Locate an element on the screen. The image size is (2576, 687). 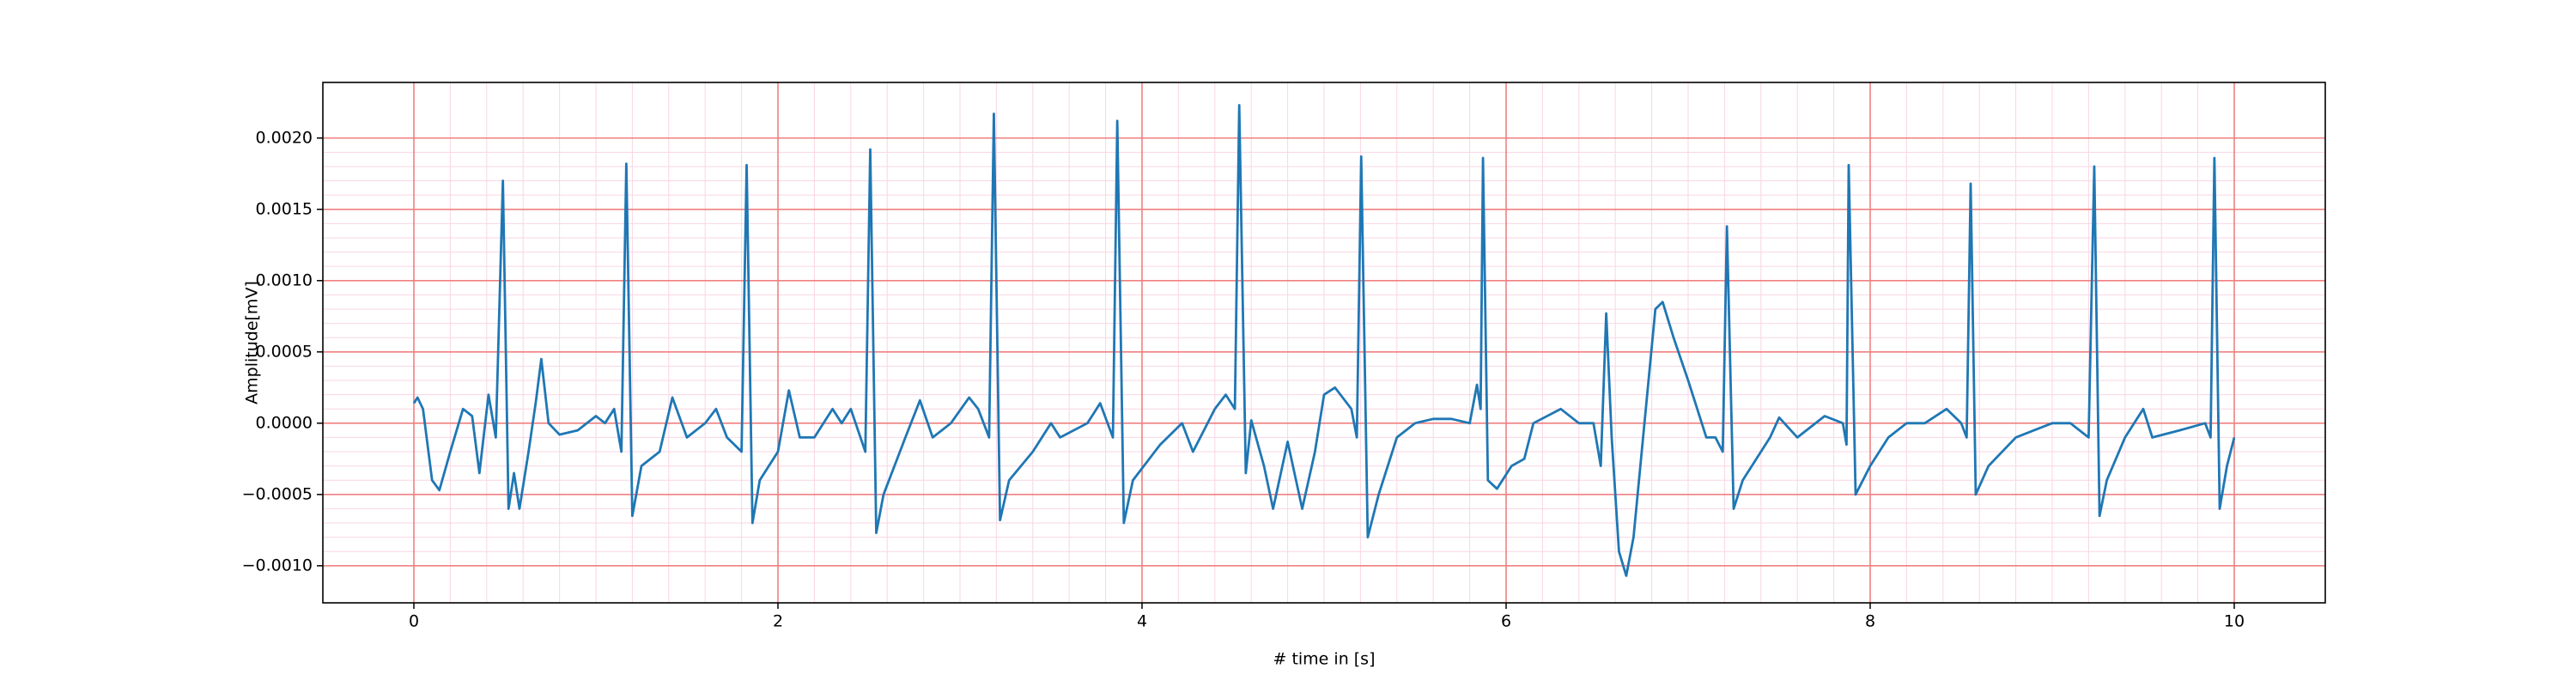
y-tick-label: −0.0010 is located at coordinates (278, 565).